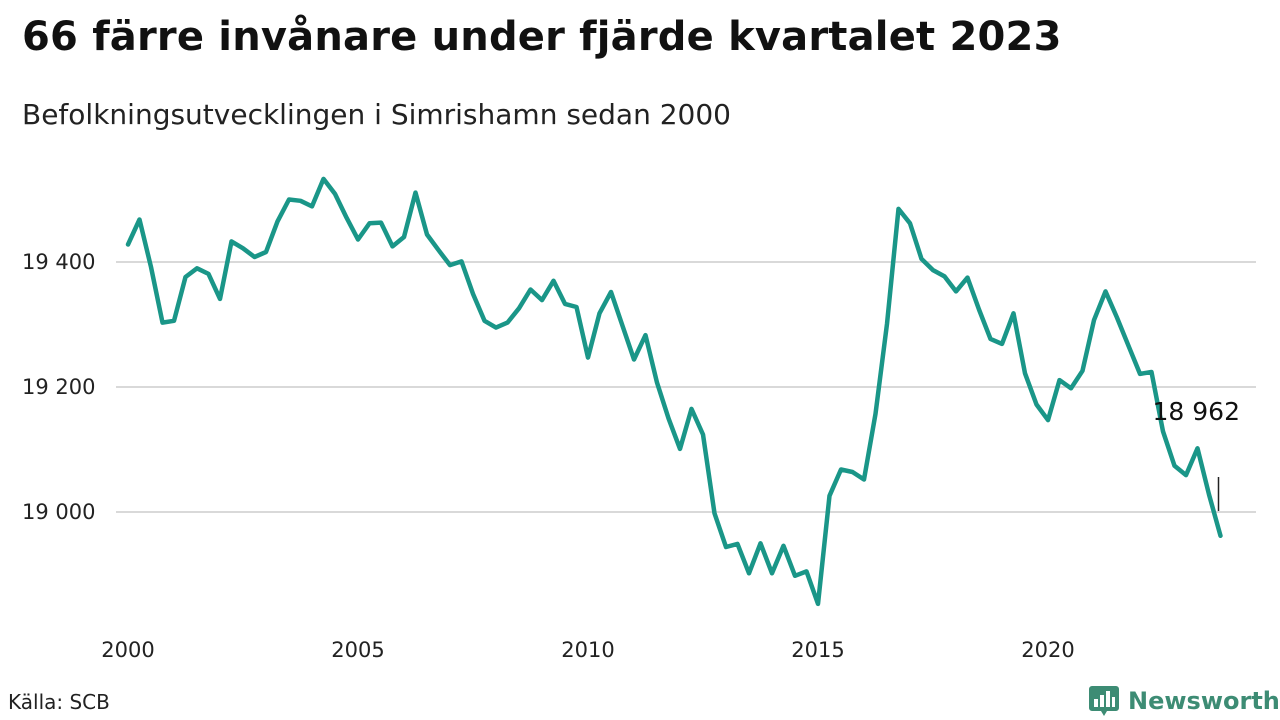  I want to click on x-tick-label: 2005, so click(357, 650).